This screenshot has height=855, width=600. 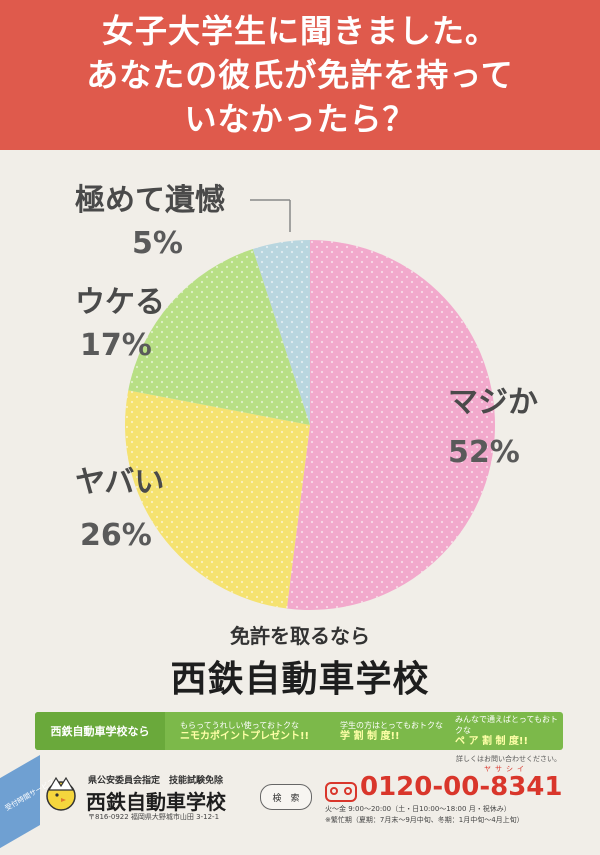 What do you see at coordinates (506, 725) in the screenshot?
I see `promo-seg3-small: みんなで通えばとってもおトクな` at bounding box center [506, 725].